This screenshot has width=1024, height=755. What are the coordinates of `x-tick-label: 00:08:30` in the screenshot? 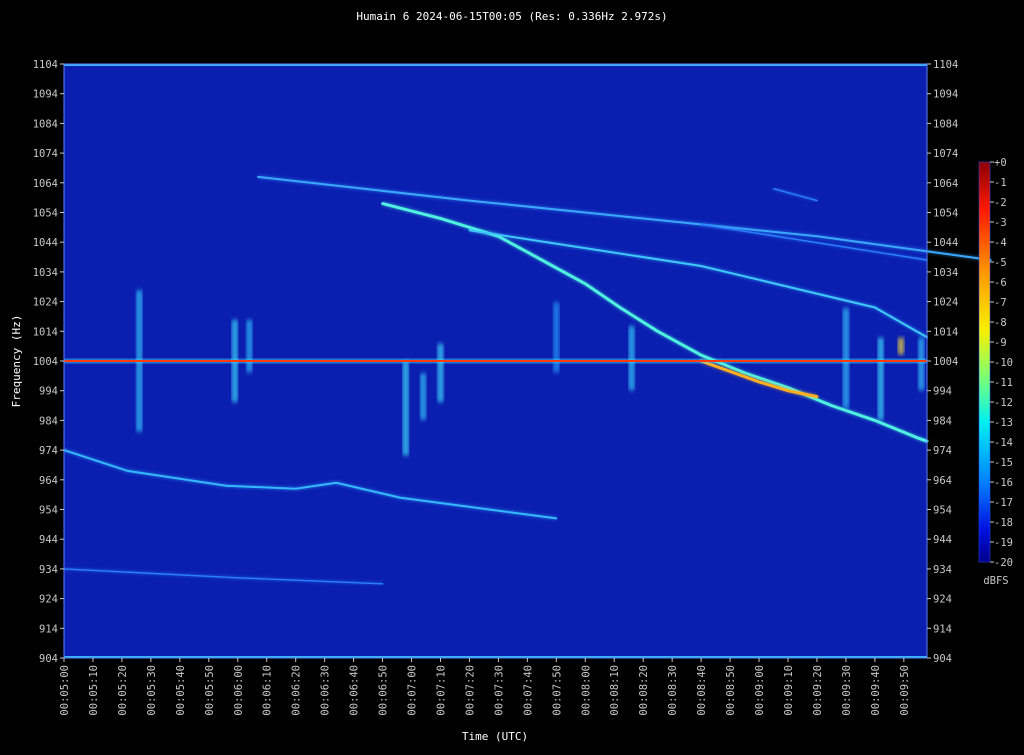 It's located at (673, 690).